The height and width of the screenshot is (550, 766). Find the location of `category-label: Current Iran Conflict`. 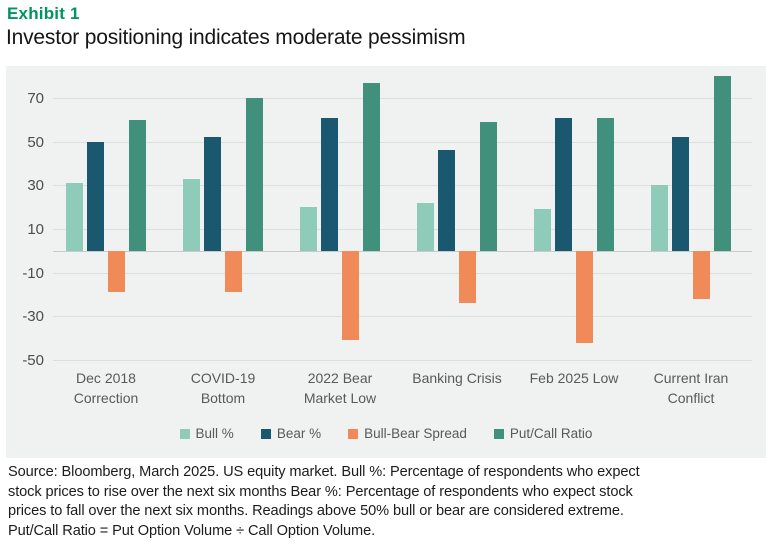

category-label: Current Iran Conflict is located at coordinates (691, 388).